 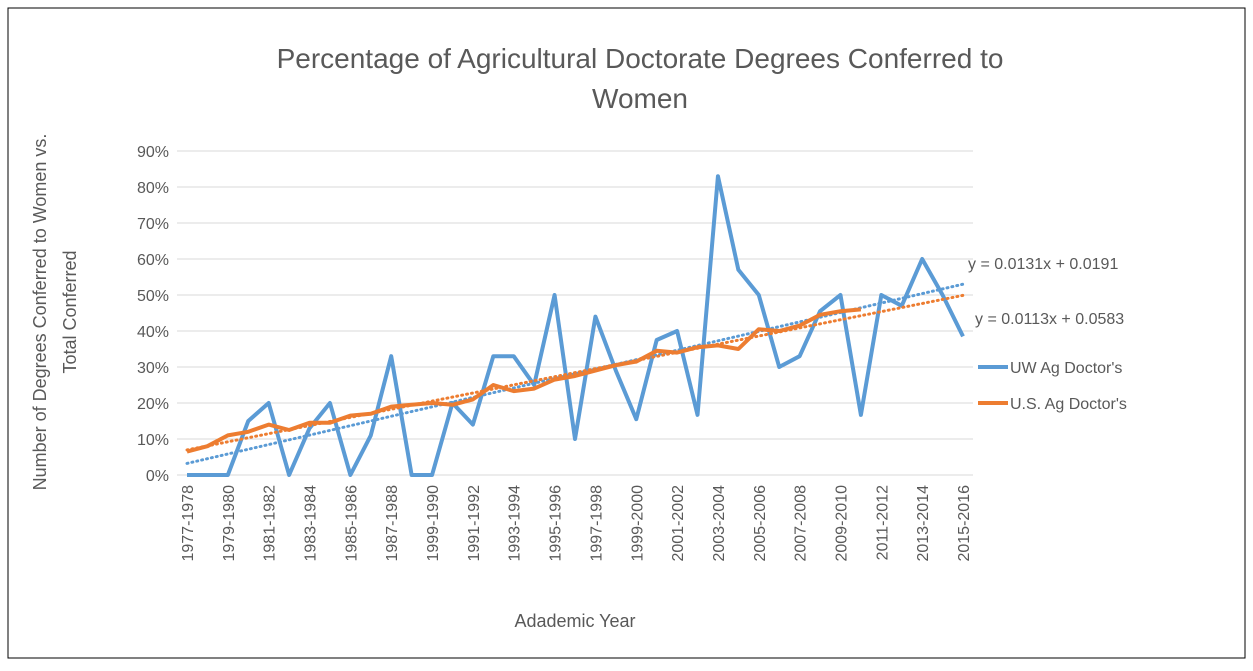 What do you see at coordinates (574, 621) in the screenshot?
I see `x-axis-label: Adademic Year` at bounding box center [574, 621].